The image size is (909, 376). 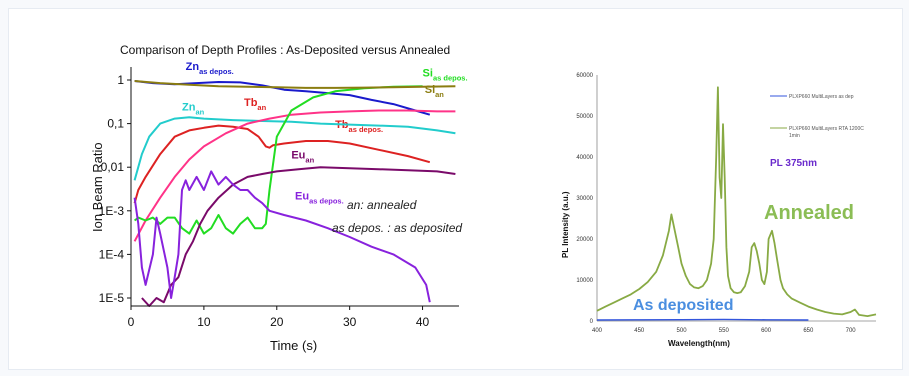 I want to click on depth-y-tick-label: 0,01, so click(x=113, y=167).